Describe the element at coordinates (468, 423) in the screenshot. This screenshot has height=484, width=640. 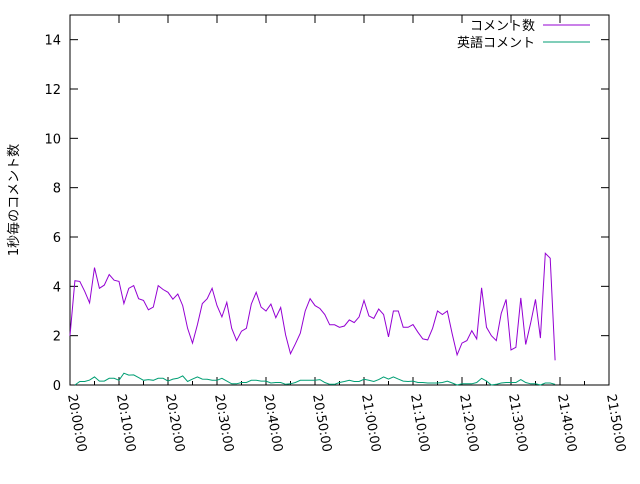
I see `x-tick-label: 21:20:00` at that location.